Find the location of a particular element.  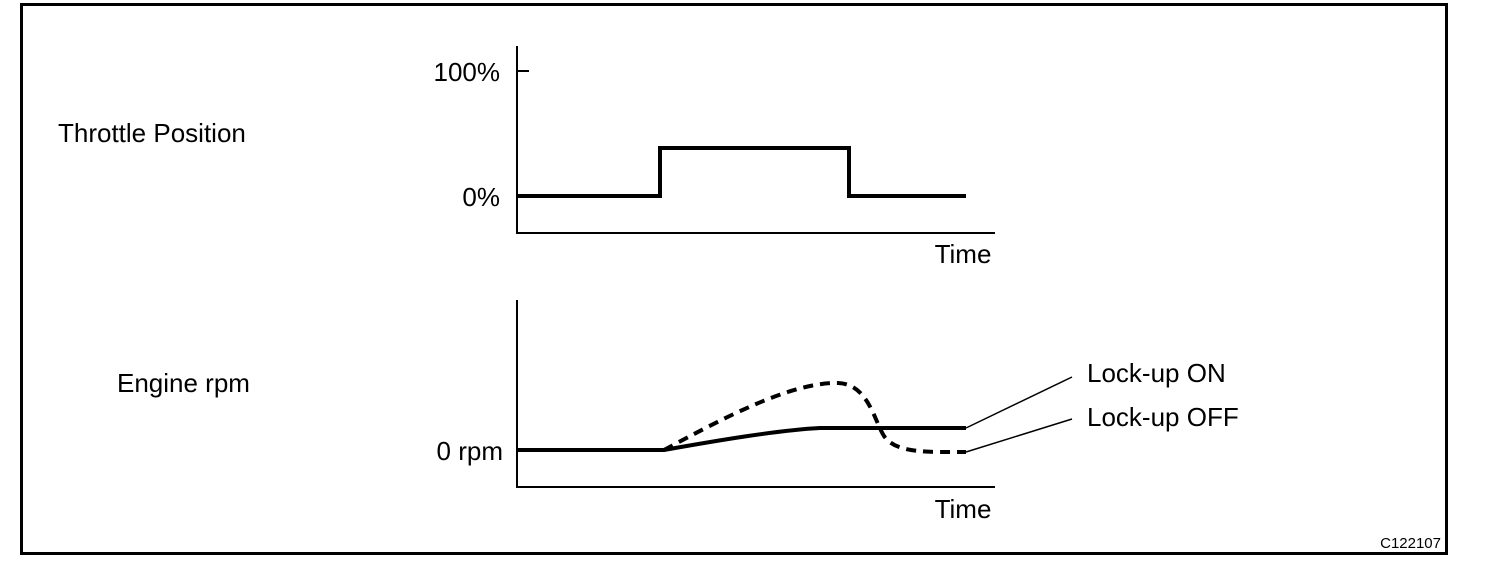

legend-lockup-on: Lock-up ON is located at coordinates (1156, 373).